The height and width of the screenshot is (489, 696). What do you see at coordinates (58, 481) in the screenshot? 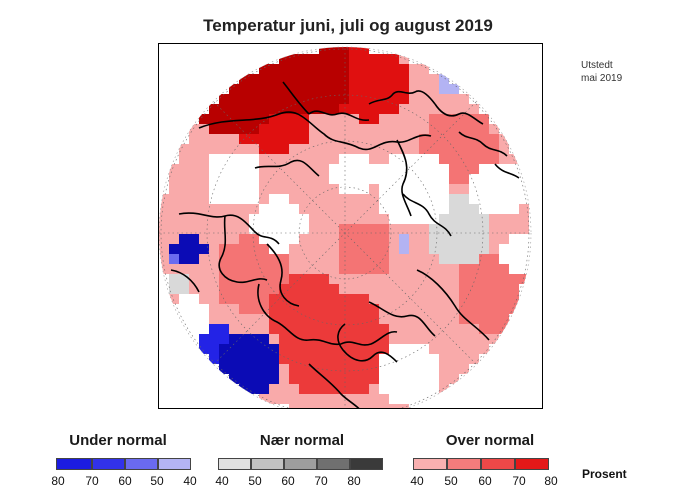
I see `legend-tick-under-80: 80` at bounding box center [58, 481].